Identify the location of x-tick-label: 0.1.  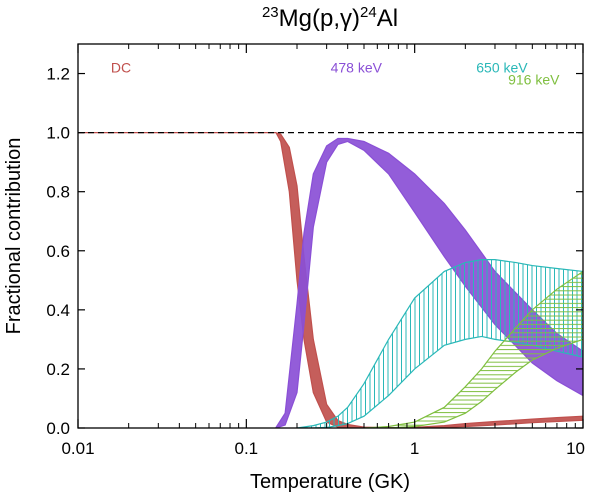
(247, 448).